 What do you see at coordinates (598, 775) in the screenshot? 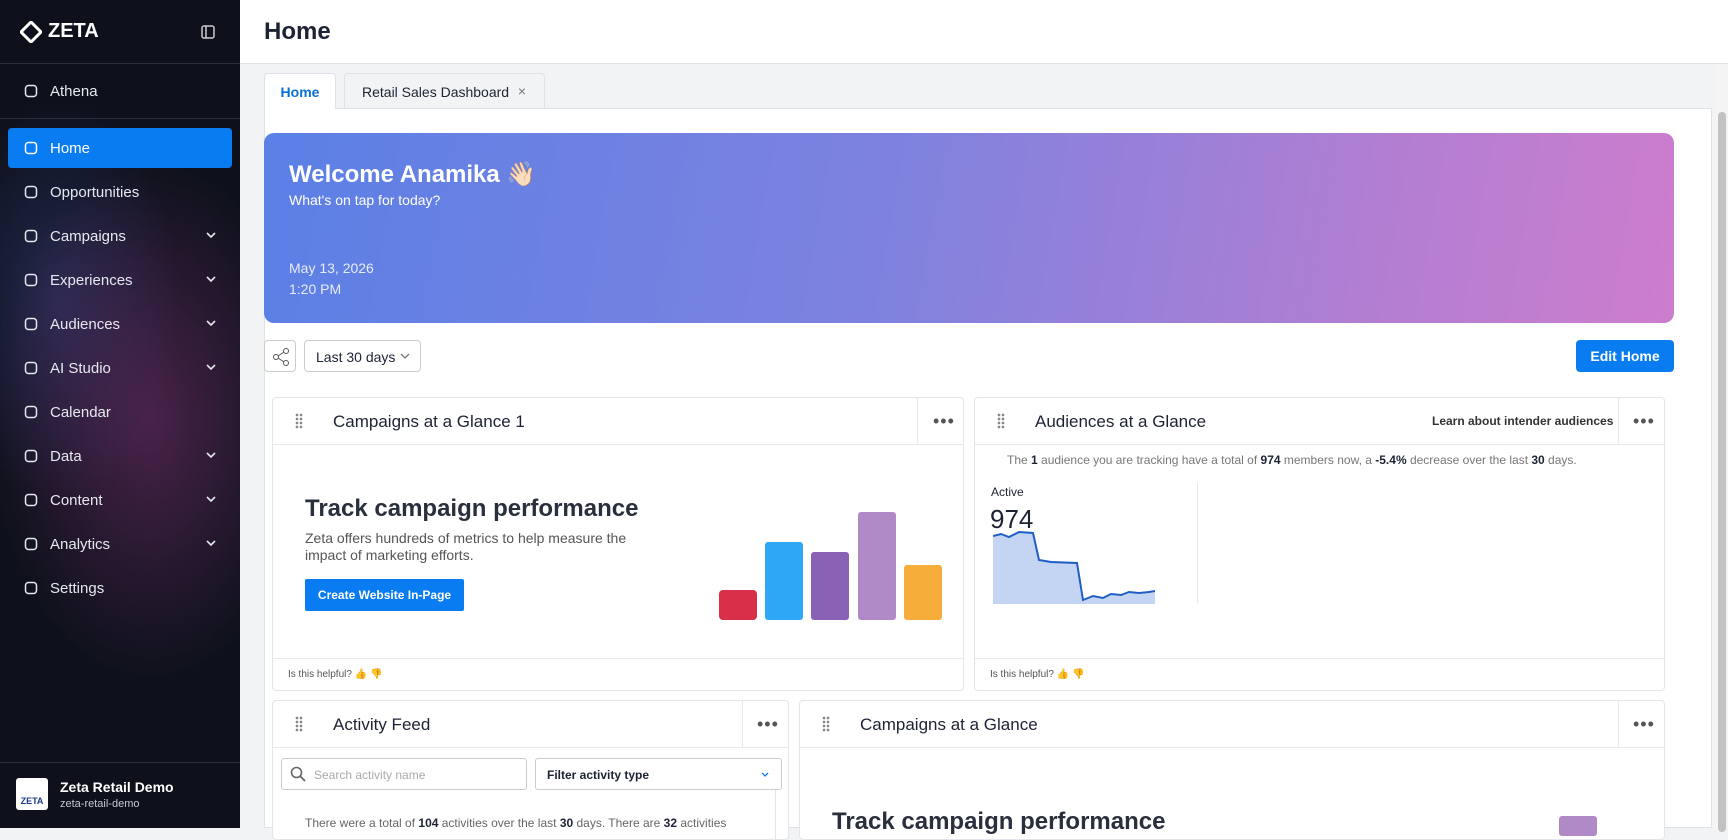
I see `filter-label: Filter activity type` at bounding box center [598, 775].